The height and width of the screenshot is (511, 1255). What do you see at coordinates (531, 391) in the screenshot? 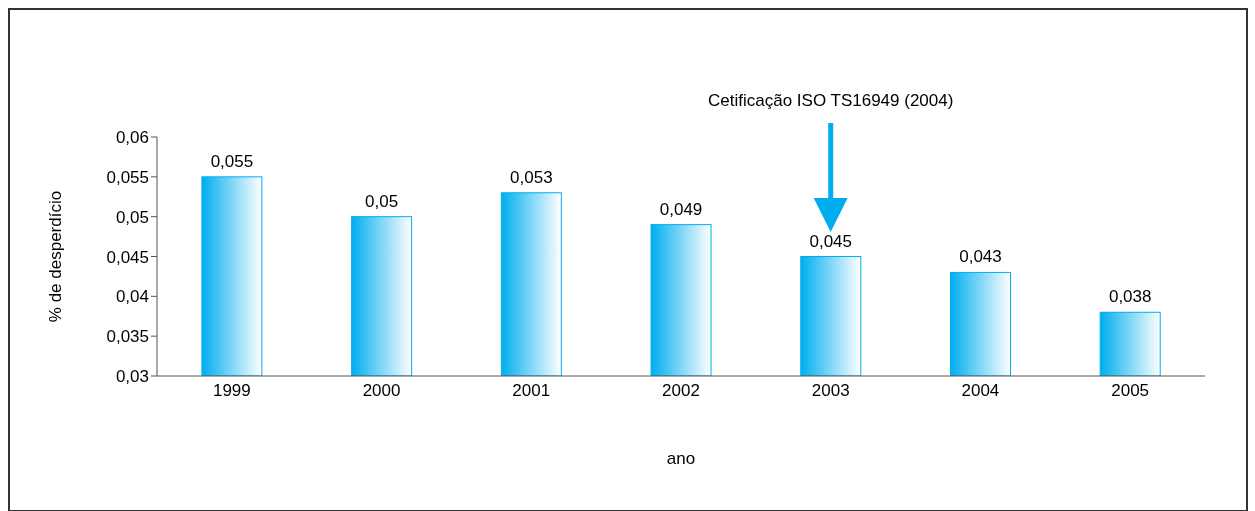
I see `x-tick-label: 2001` at bounding box center [531, 391].